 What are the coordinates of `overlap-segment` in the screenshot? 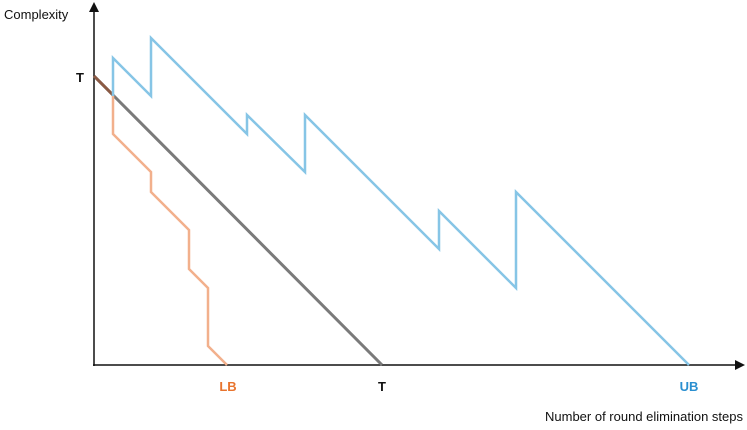 It's located at (103, 85).